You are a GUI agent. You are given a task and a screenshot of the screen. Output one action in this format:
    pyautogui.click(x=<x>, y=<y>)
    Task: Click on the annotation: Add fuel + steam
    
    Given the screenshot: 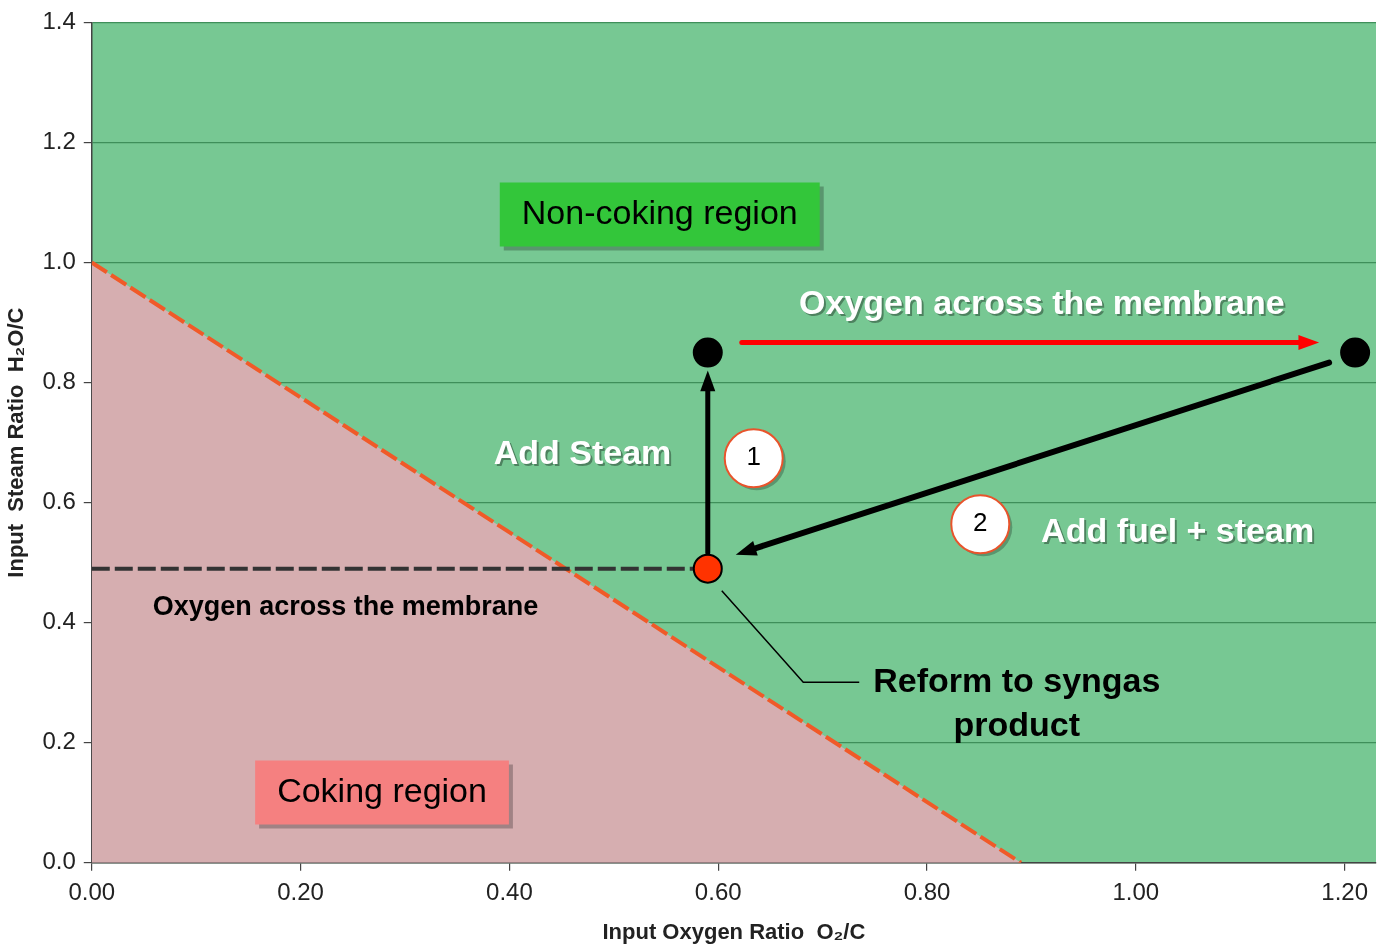 What is the action you would take?
    pyautogui.click(x=1180, y=532)
    